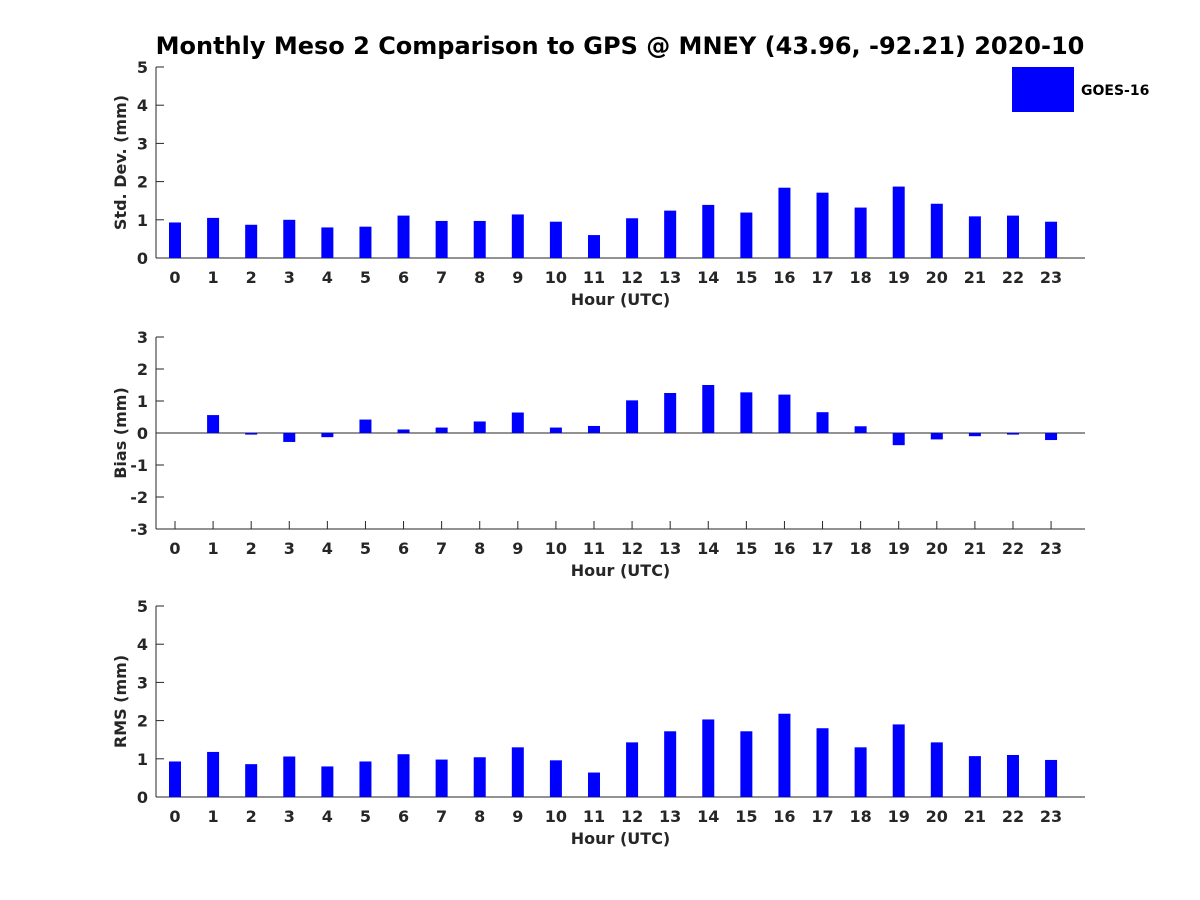  What do you see at coordinates (403, 277) in the screenshot?
I see `std-dev-x-tick-label: 6` at bounding box center [403, 277].